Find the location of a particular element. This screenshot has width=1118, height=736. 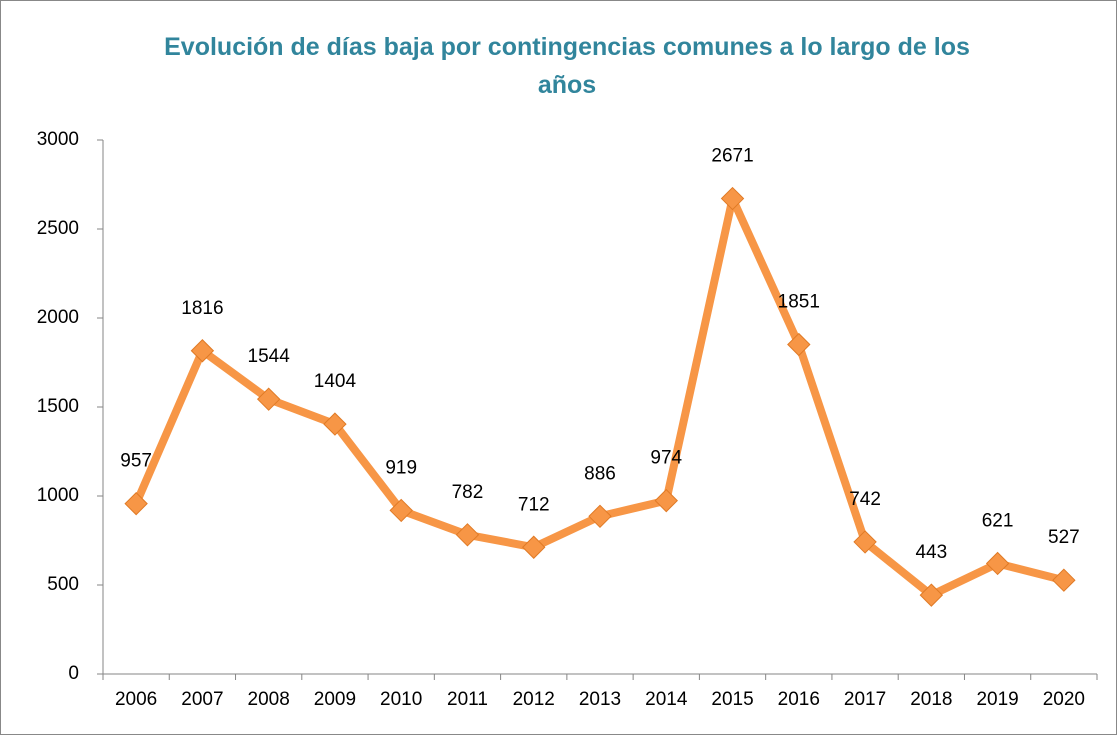

x-tick-label: 2014 is located at coordinates (666, 699).